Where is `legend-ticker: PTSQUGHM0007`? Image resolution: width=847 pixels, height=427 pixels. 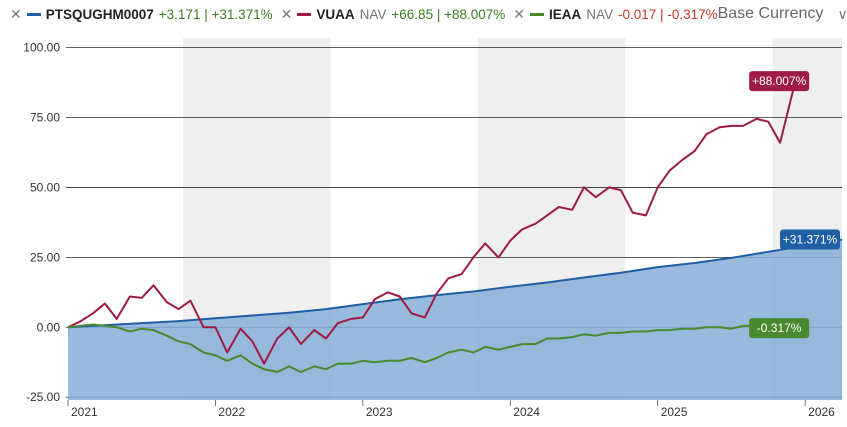 legend-ticker: PTSQUGHM0007 is located at coordinates (99, 14).